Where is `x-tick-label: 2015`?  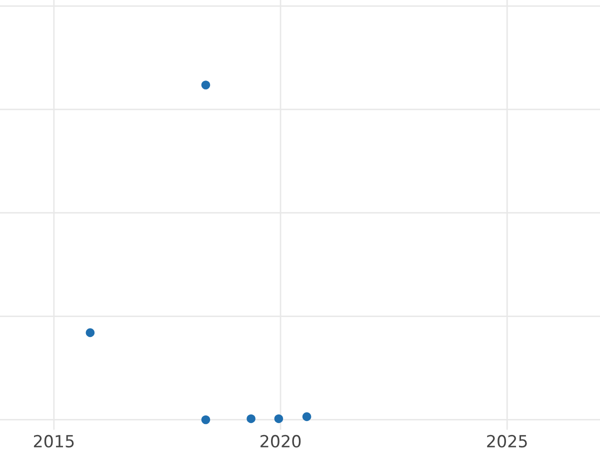
x-tick-label: 2015 is located at coordinates (54, 441).